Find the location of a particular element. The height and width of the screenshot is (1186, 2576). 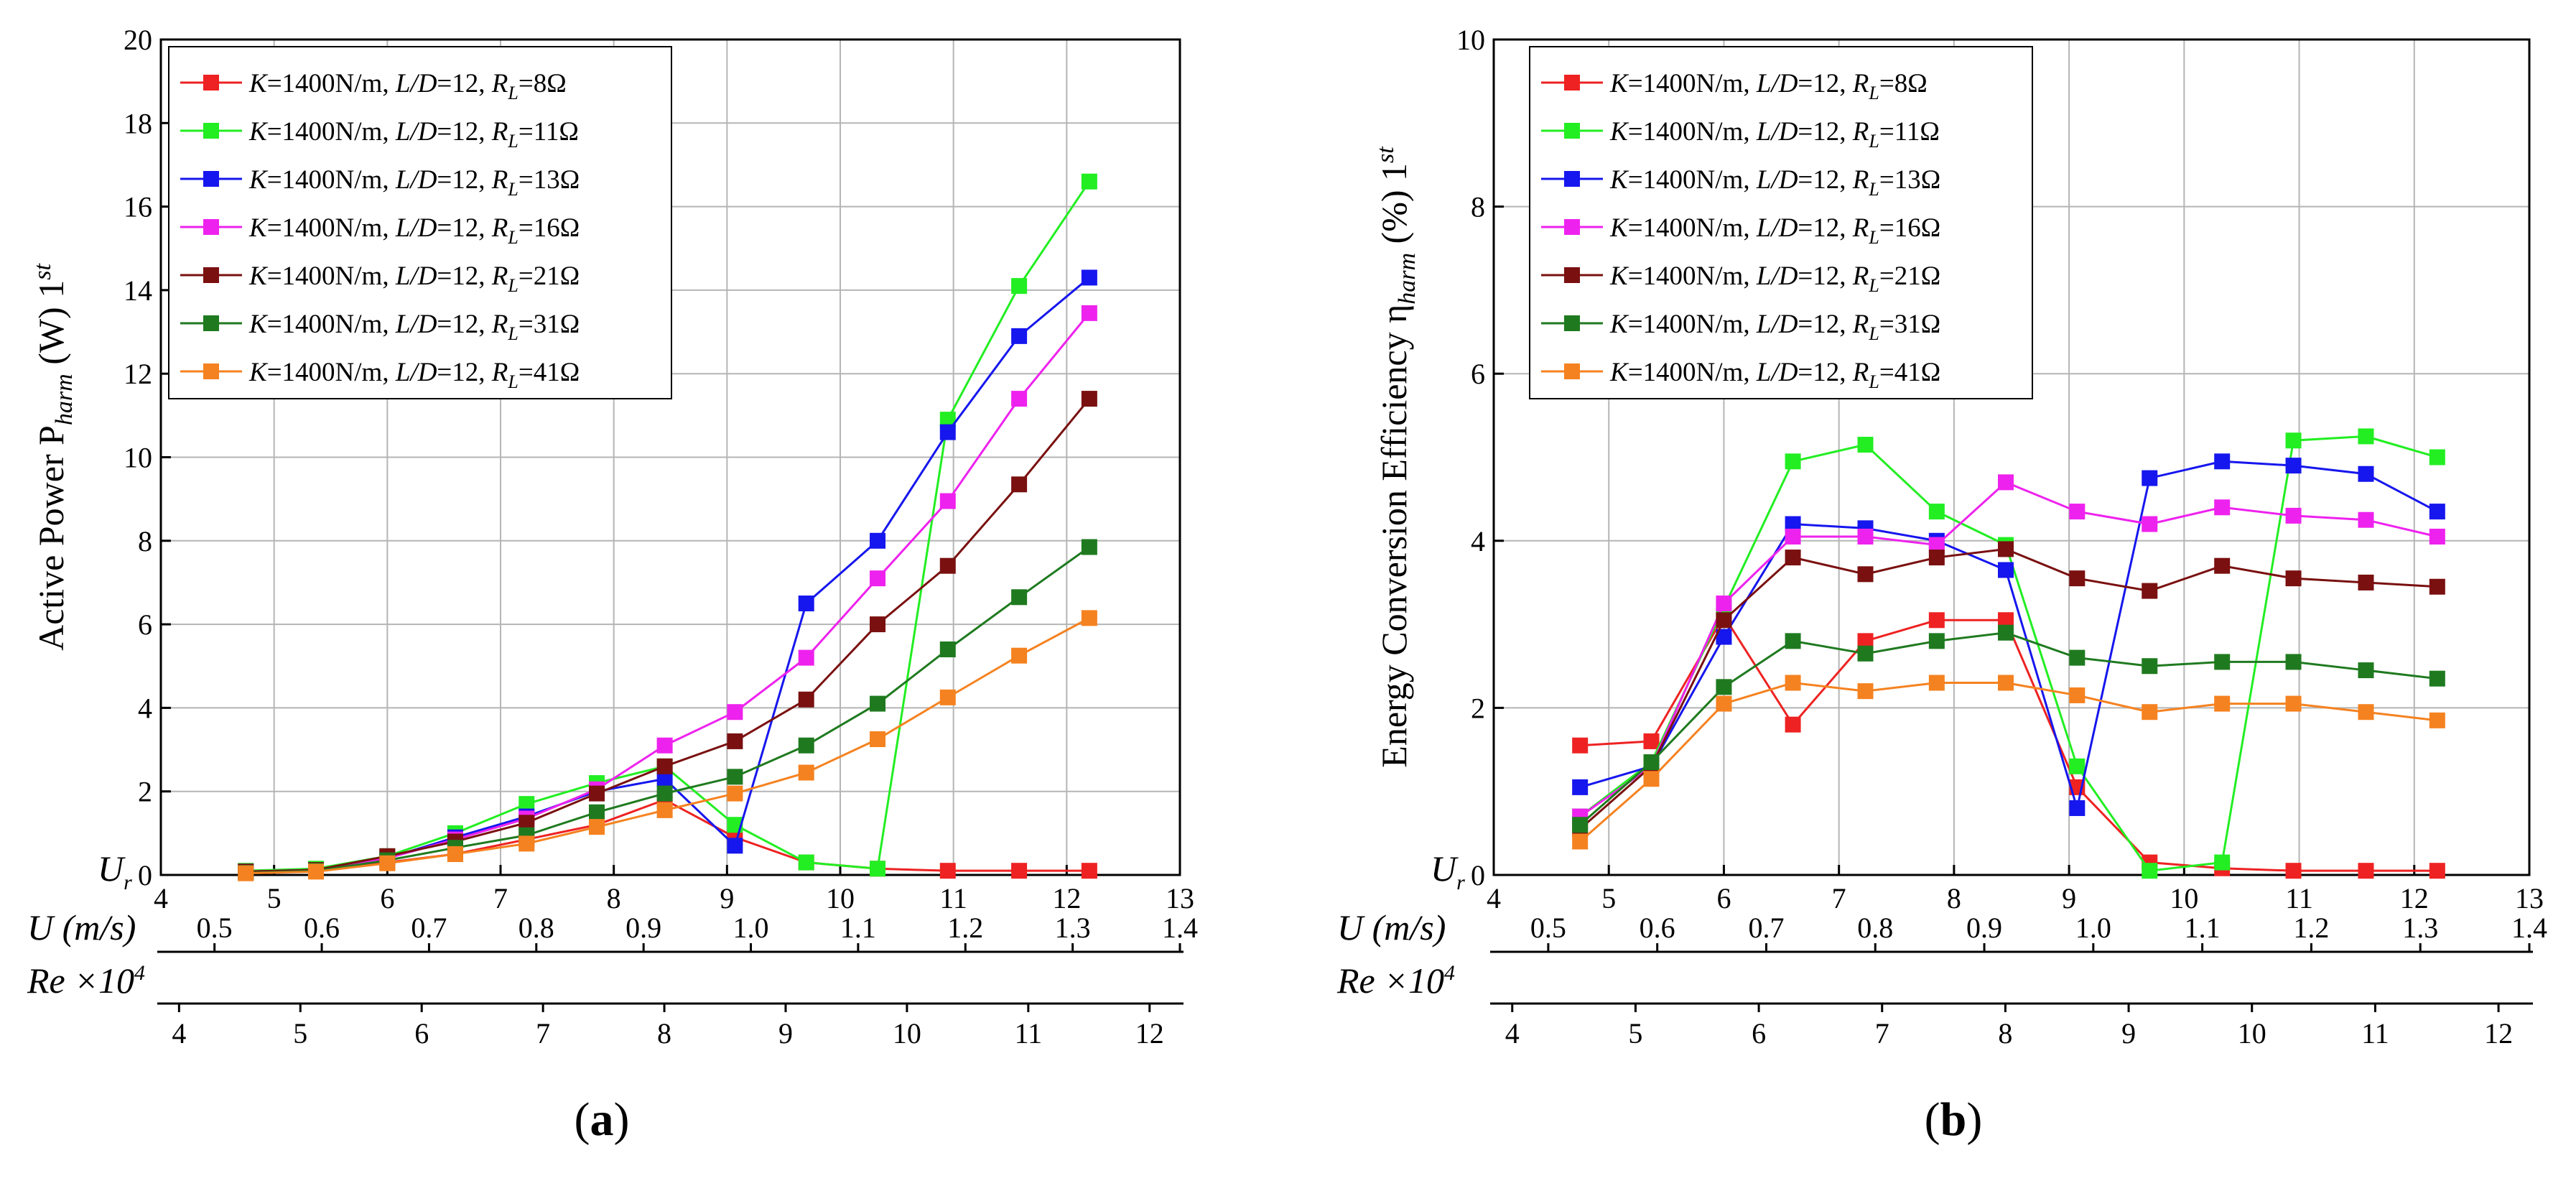

y-tick-label: 14 is located at coordinates (138, 290).